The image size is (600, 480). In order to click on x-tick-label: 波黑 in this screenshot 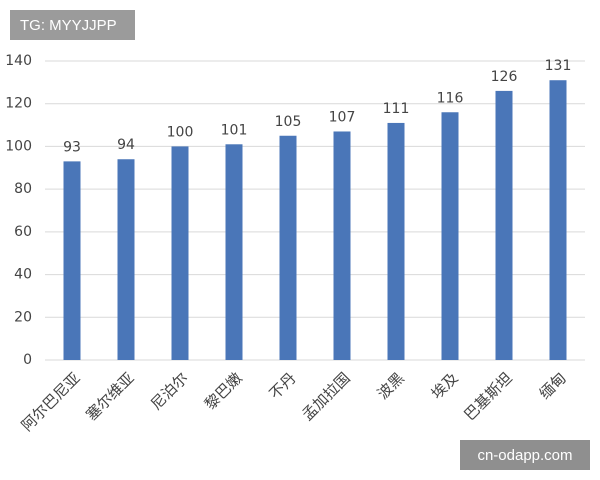, I will do `click(391, 386)`.